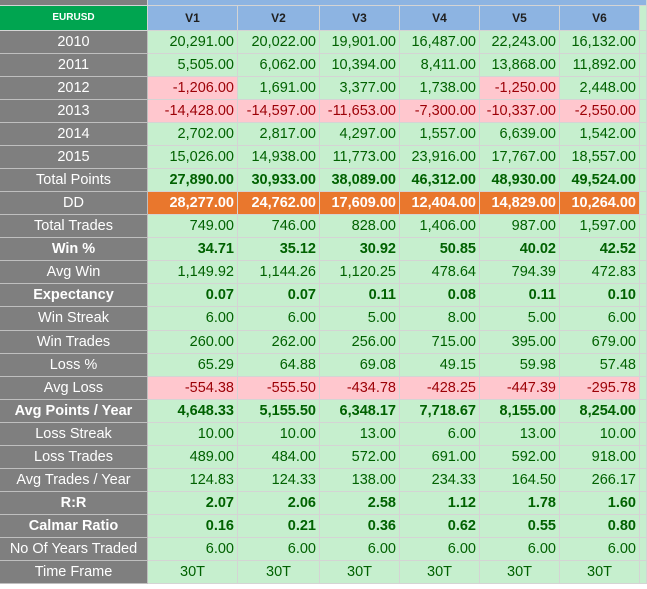  What do you see at coordinates (74, 365) in the screenshot?
I see `row-label: Loss %` at bounding box center [74, 365].